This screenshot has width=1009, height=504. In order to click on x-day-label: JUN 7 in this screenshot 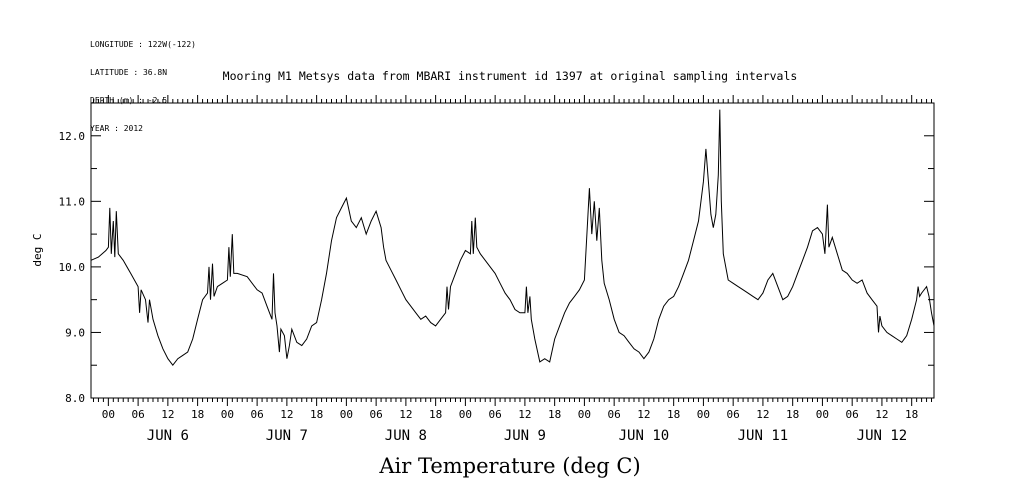, I will do `click(287, 436)`.